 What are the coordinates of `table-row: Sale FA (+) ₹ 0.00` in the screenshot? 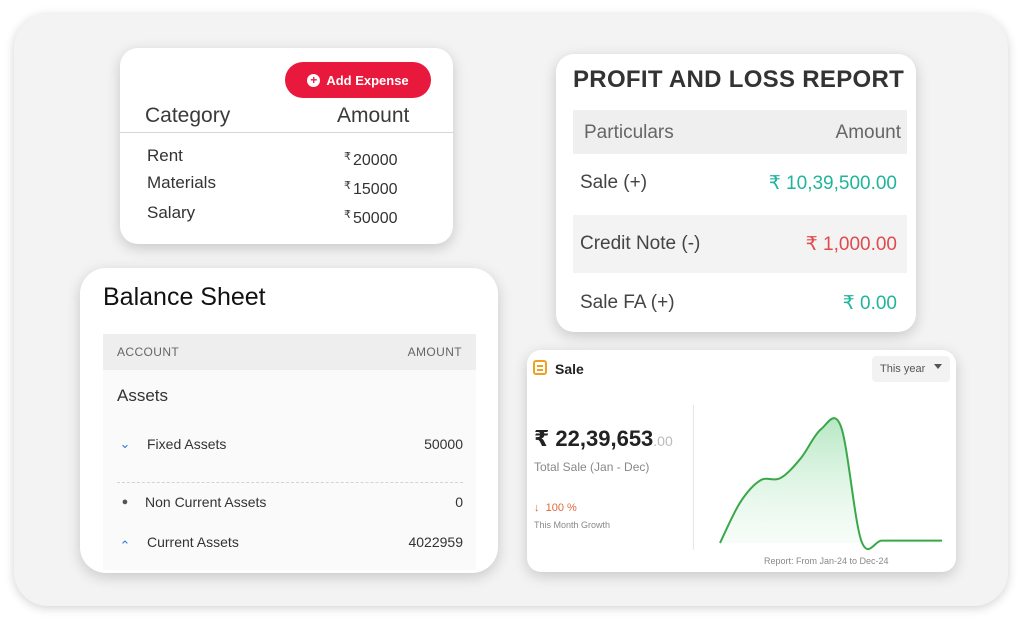 It's located at (740, 303).